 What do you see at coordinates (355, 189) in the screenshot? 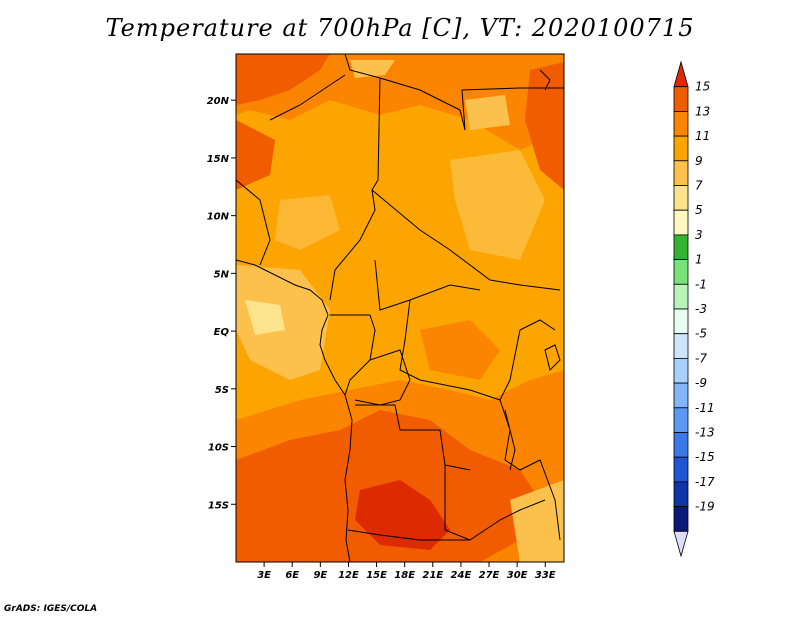
I see `border-chad-niger` at bounding box center [355, 189].